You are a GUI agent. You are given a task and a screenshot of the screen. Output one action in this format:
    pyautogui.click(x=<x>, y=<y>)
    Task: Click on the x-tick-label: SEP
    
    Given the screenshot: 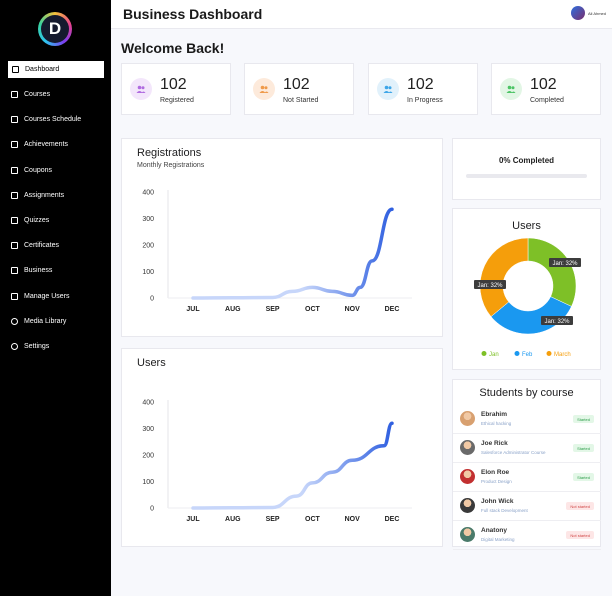 What is the action you would take?
    pyautogui.click(x=273, y=519)
    